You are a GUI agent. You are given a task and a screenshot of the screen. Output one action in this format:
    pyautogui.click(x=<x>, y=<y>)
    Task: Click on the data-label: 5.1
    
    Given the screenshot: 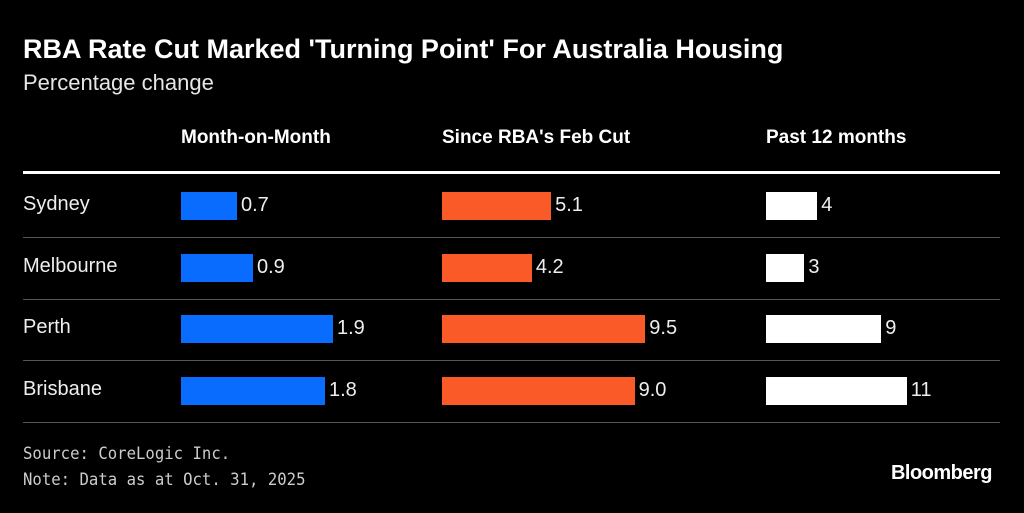 What is the action you would take?
    pyautogui.click(x=569, y=205)
    